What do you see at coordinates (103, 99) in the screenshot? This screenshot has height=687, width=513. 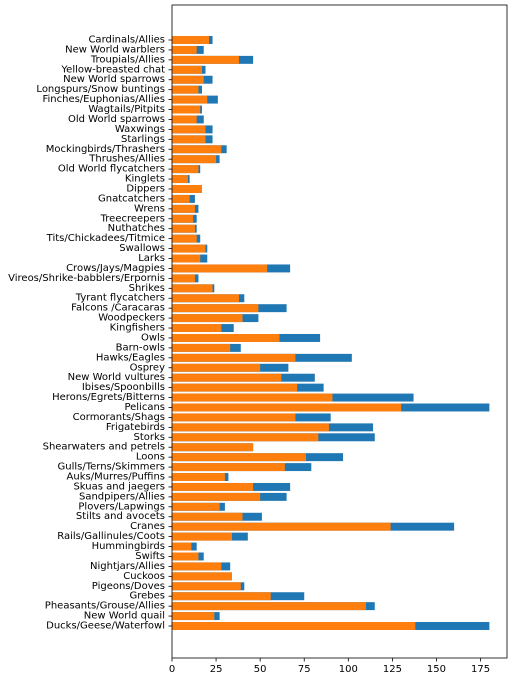 I see `y-tick-label: Finches/Euphonias/Allies` at bounding box center [103, 99].